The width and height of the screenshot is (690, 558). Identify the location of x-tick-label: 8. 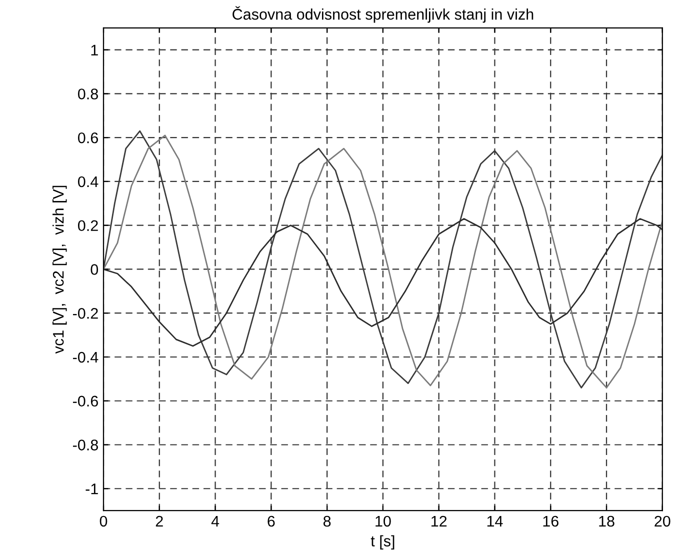
(327, 521).